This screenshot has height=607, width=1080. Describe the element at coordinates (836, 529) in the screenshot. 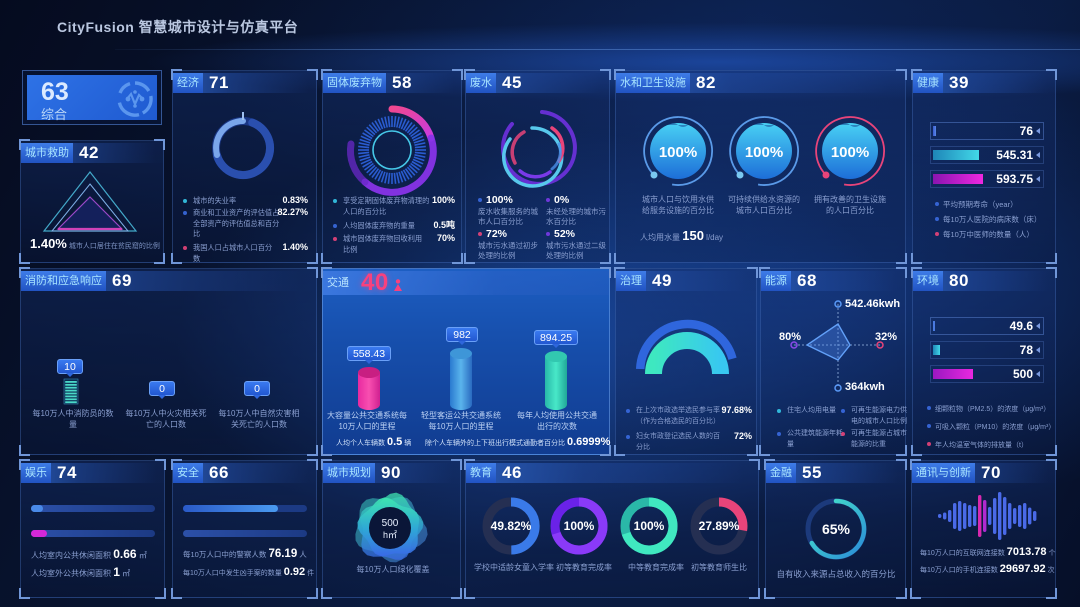

I see `svg-text: 65%` at that location.